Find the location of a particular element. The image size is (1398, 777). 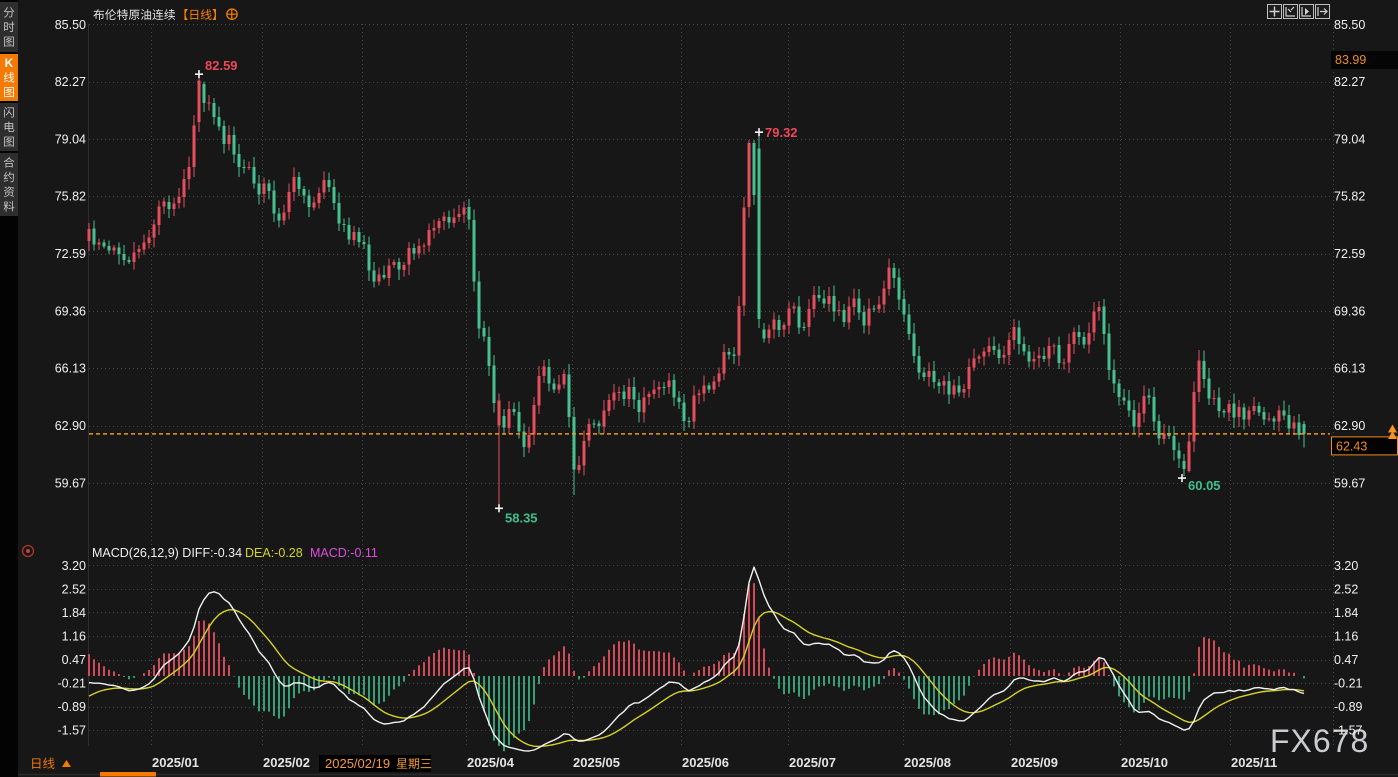

svg-text: 2025/04 is located at coordinates (491, 762).